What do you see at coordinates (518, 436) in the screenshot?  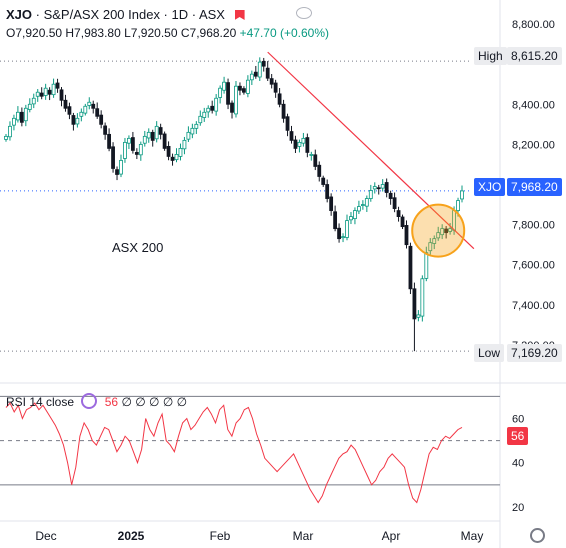 I see `rsi-value-tag: 56` at bounding box center [518, 436].